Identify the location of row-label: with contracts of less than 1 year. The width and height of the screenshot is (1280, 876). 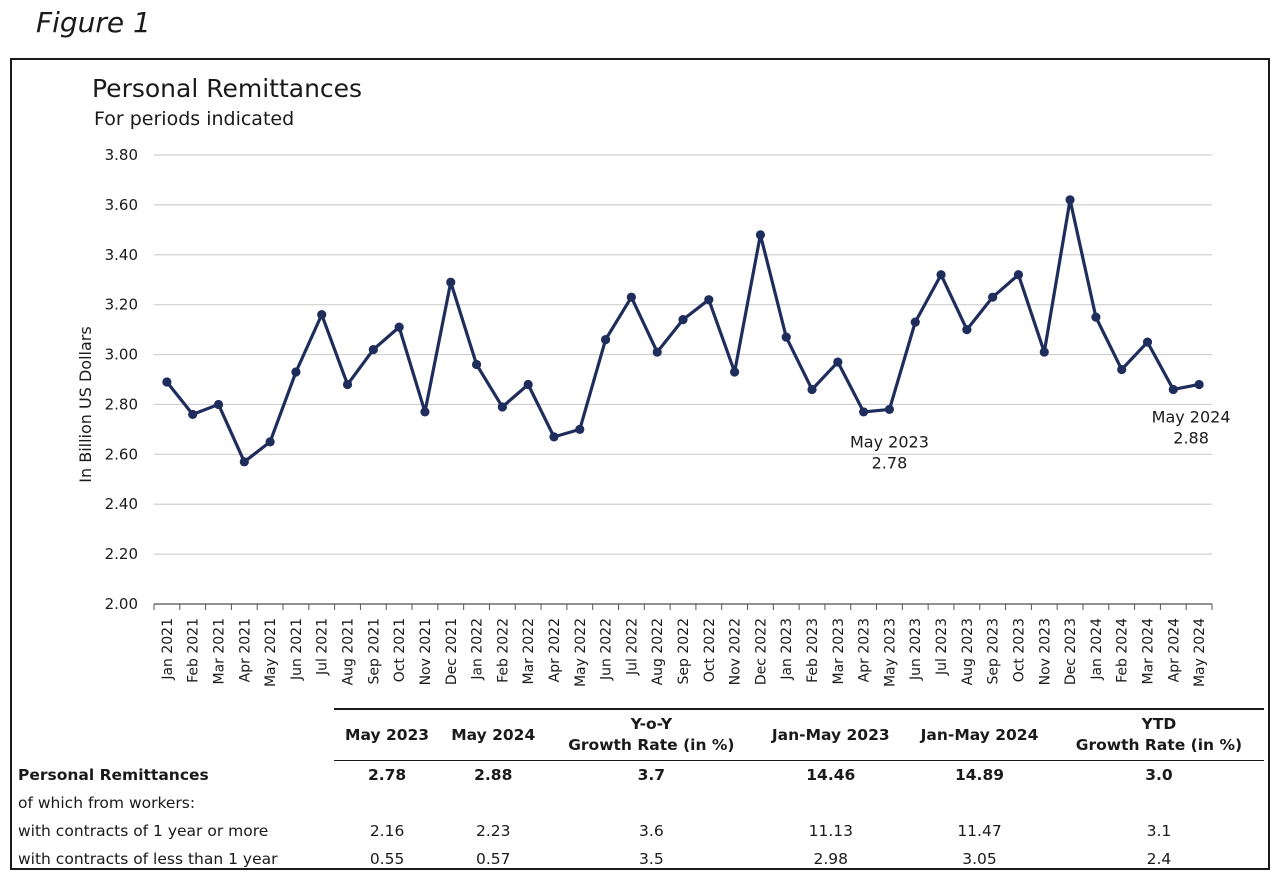
(148, 859).